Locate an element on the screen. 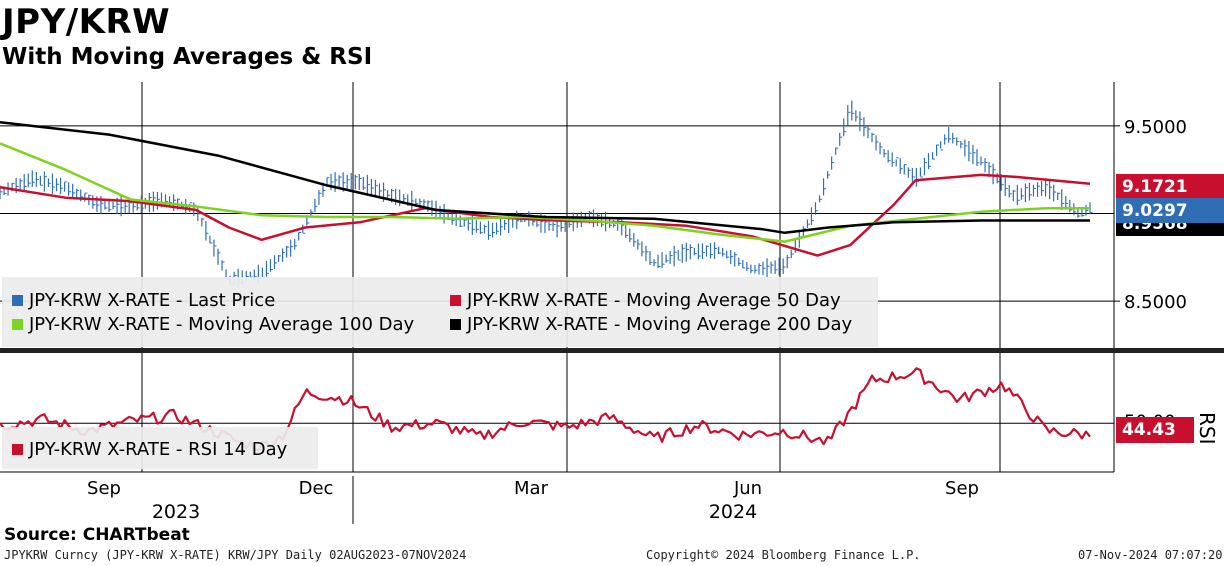  legend-label: JPY-KRW X-RATE - RSI 14 Day is located at coordinates (158, 449).